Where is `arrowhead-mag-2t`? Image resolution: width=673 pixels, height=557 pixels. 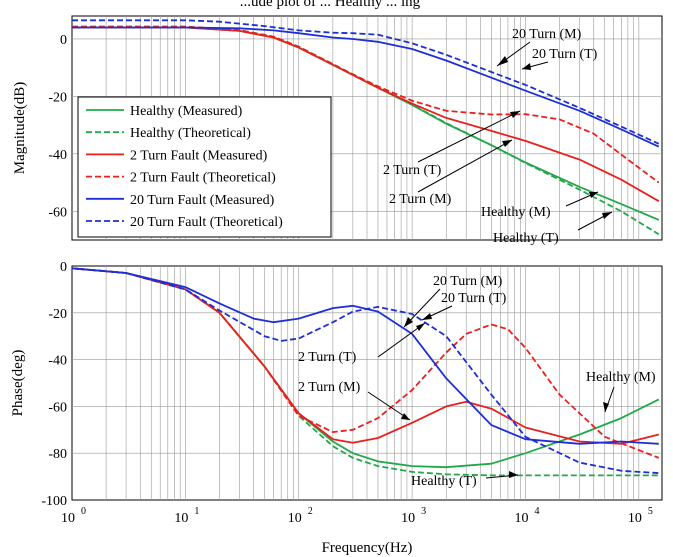
arrowhead-mag-2t is located at coordinates (515, 114).